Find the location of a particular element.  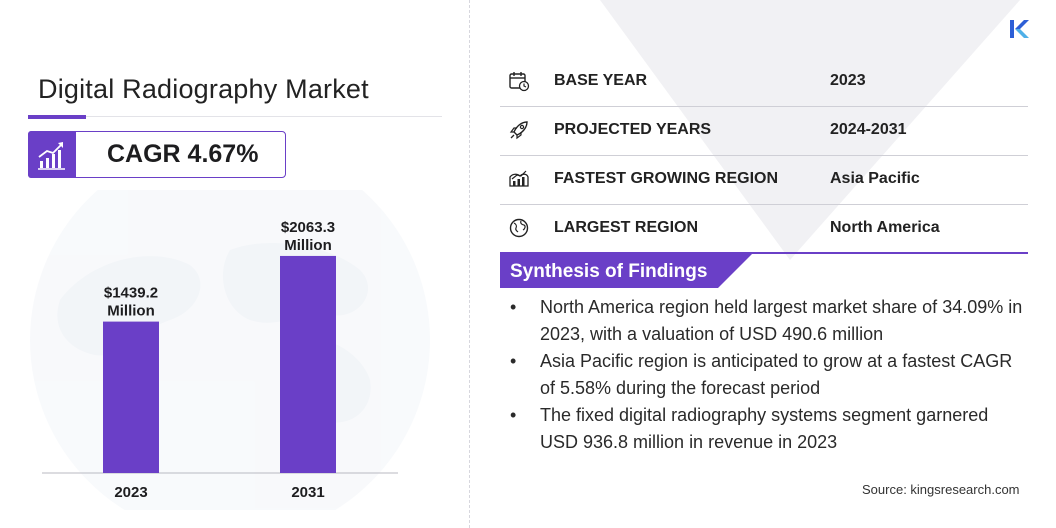

info-value: 2023 is located at coordinates (848, 80).